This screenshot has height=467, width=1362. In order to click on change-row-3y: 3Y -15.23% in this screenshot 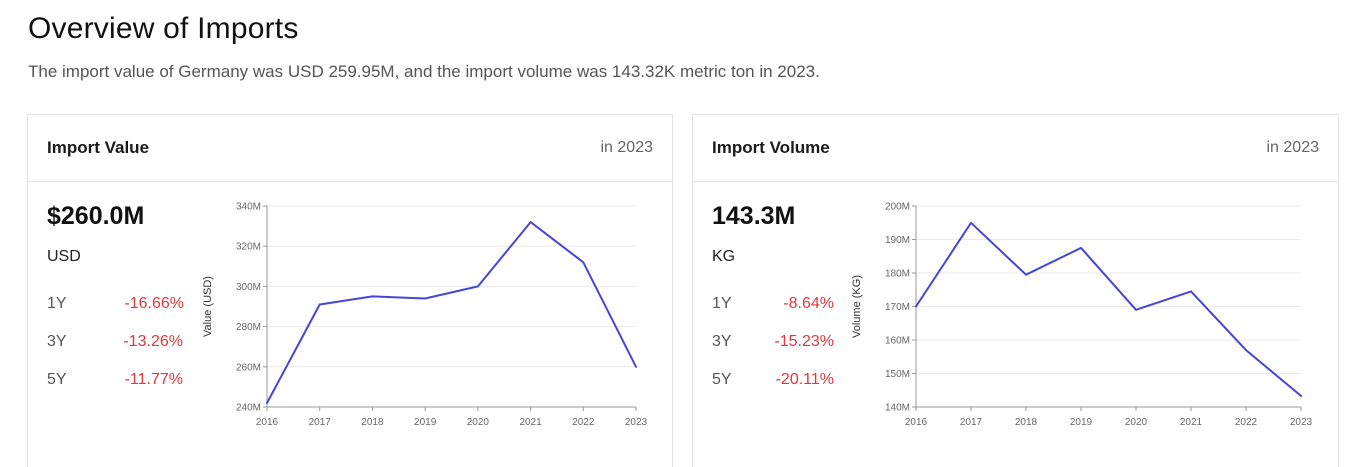, I will do `click(773, 342)`.